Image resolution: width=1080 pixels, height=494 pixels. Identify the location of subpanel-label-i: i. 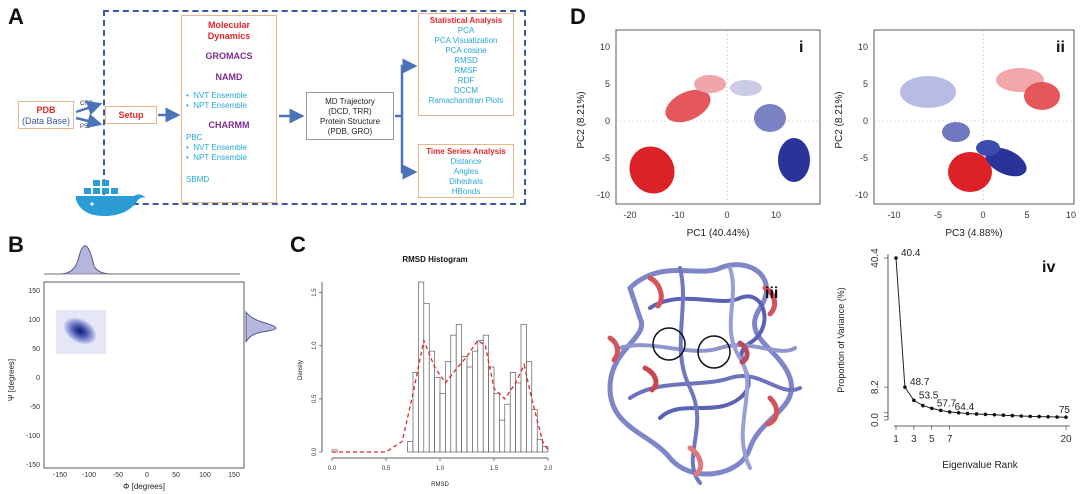
(801, 47).